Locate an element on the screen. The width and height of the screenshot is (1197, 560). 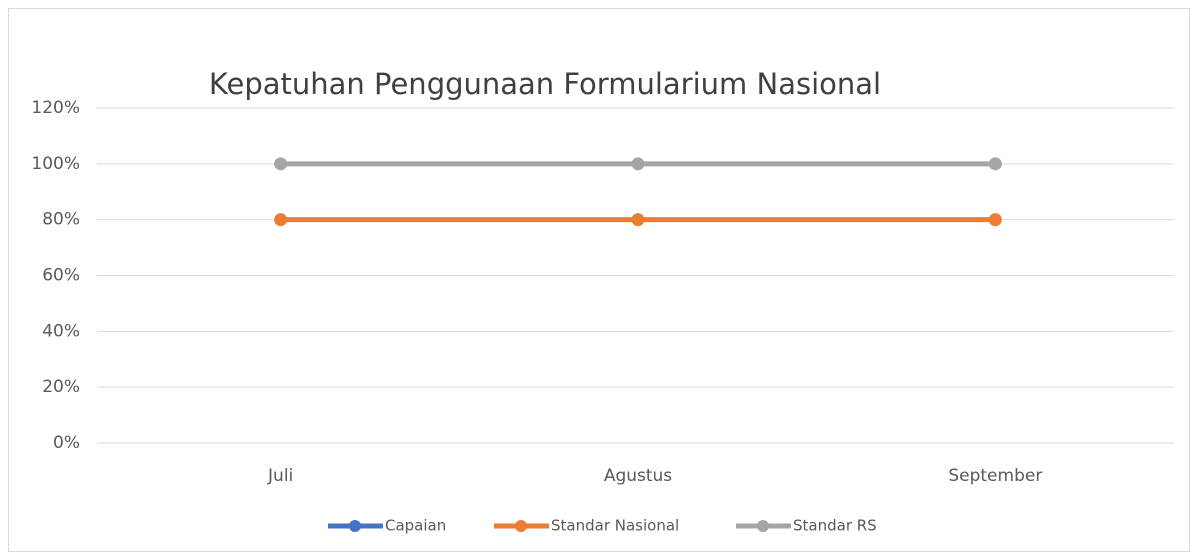
y-tick-label: 80% is located at coordinates (61, 220).